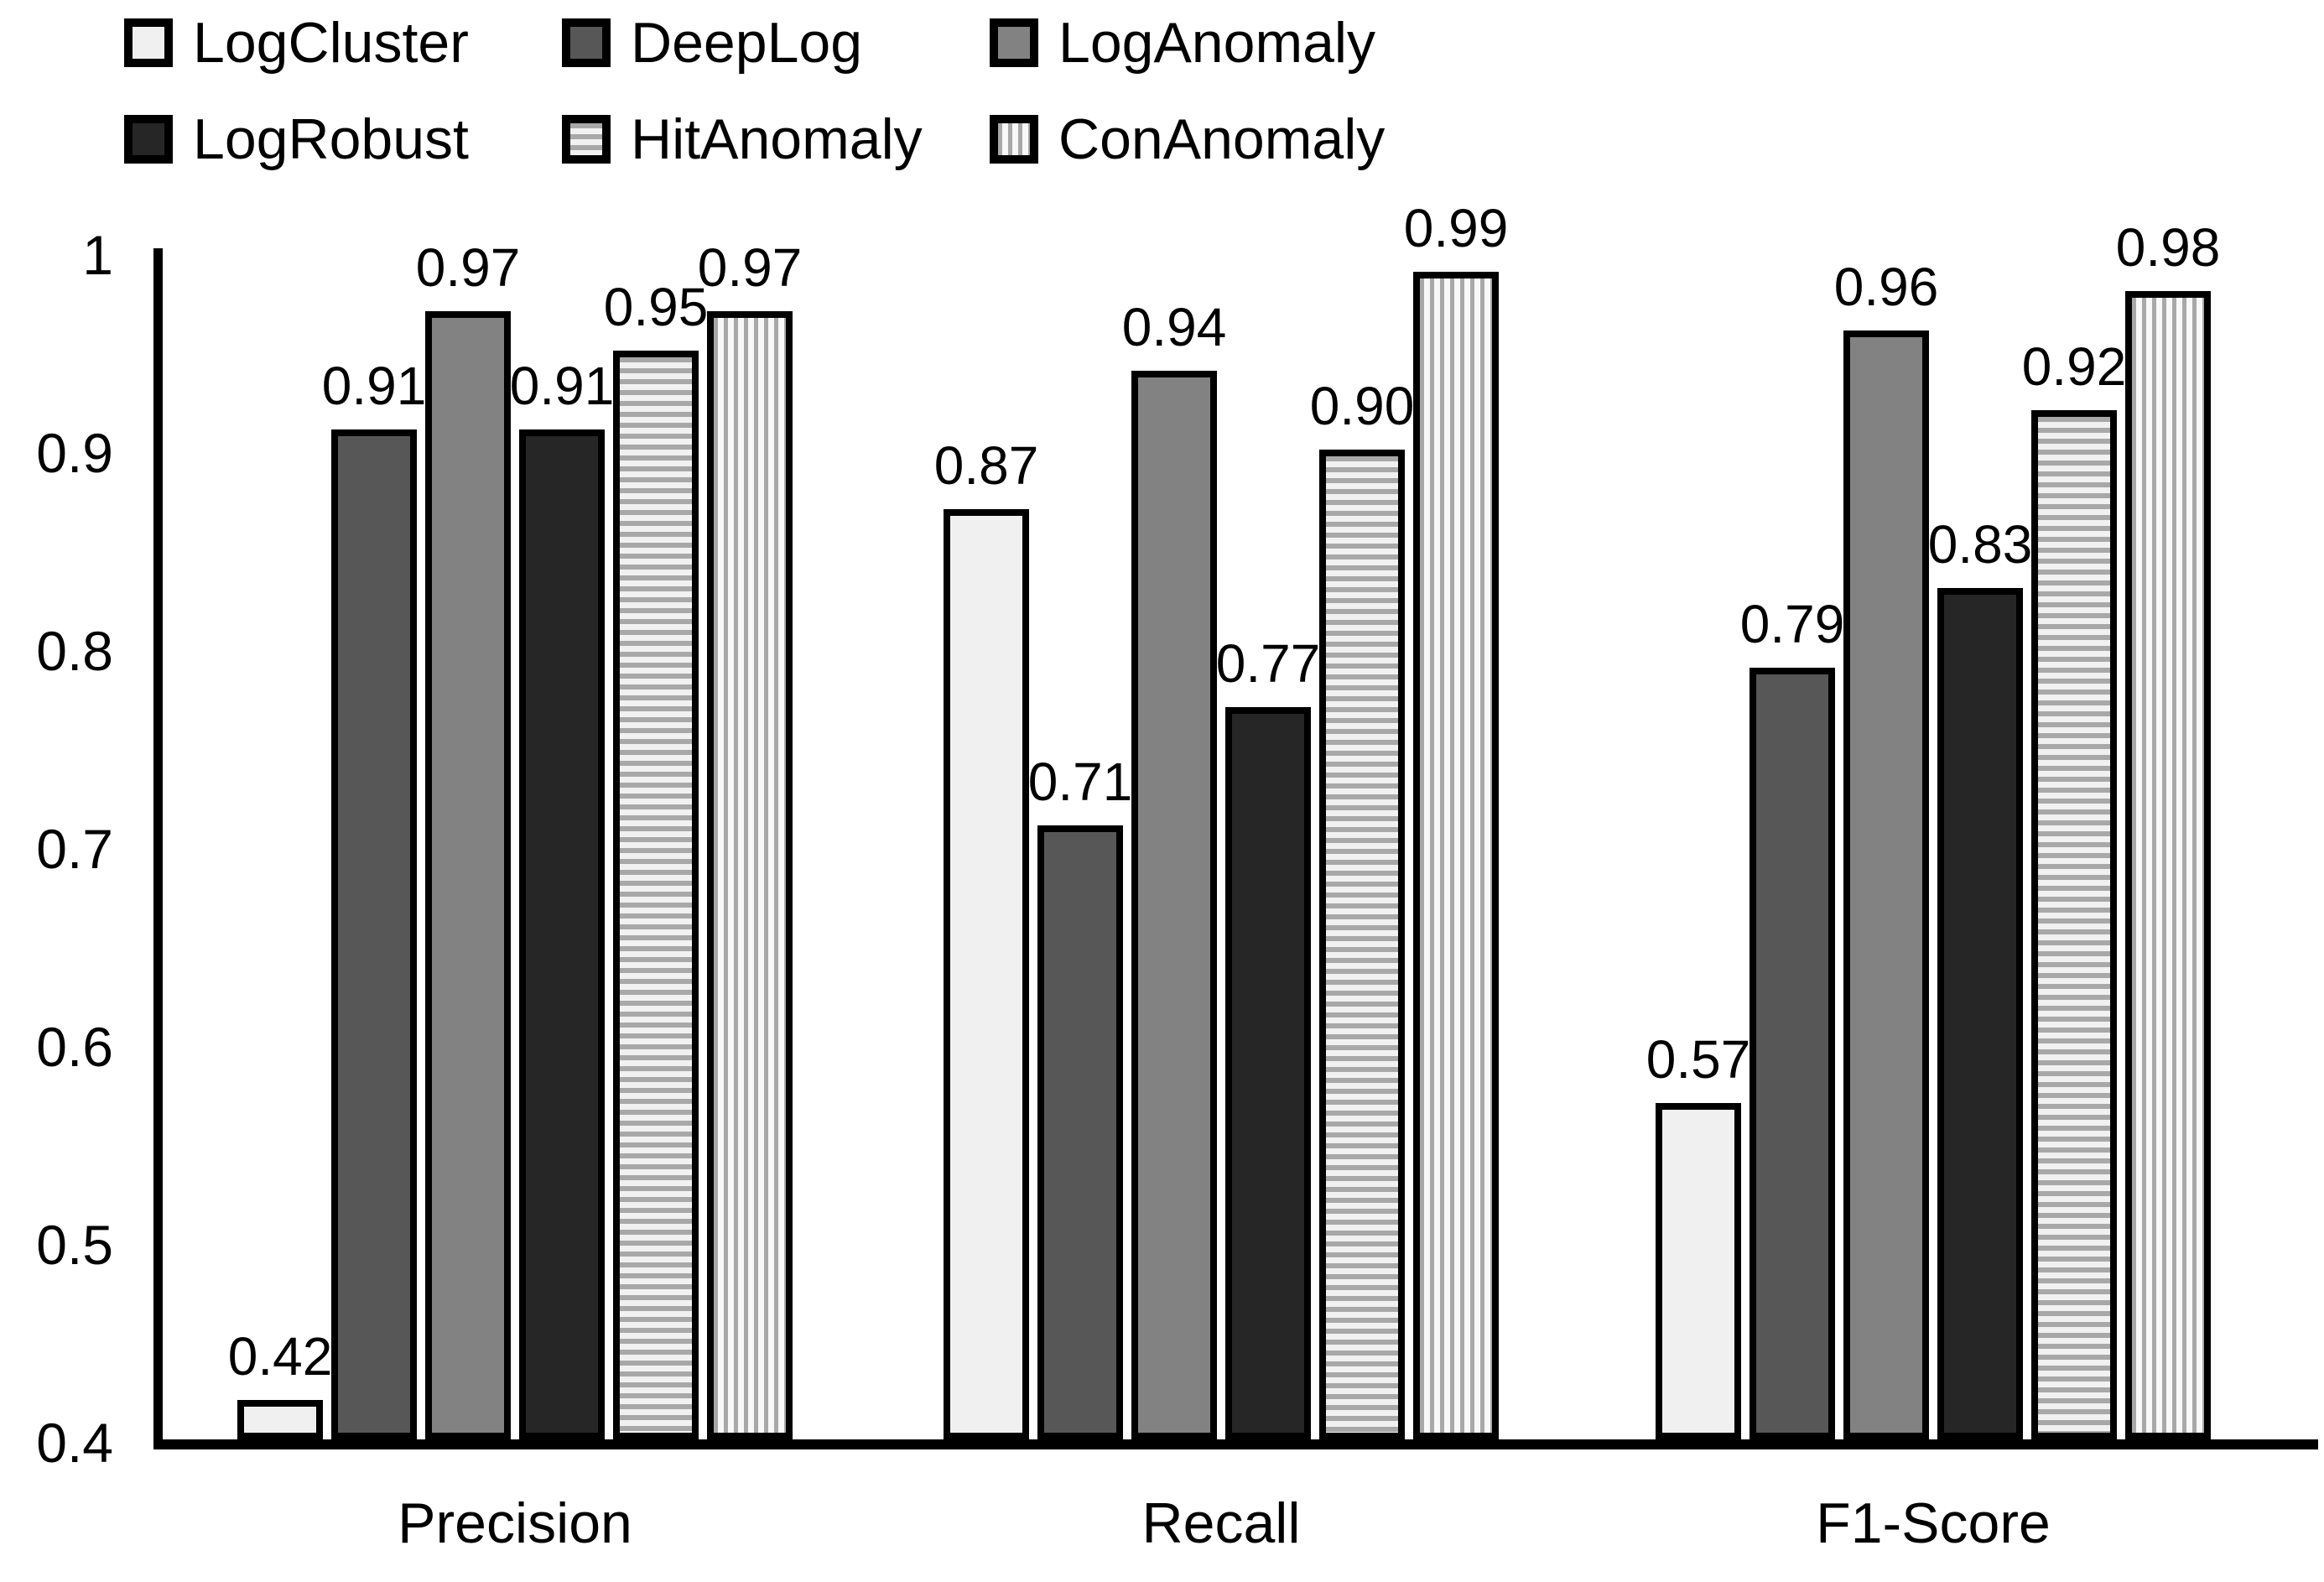 This screenshot has height=1582, width=2324. What do you see at coordinates (2074, 366) in the screenshot?
I see `bar-value-label-hitanomaly-f1-score: 0.92` at bounding box center [2074, 366].